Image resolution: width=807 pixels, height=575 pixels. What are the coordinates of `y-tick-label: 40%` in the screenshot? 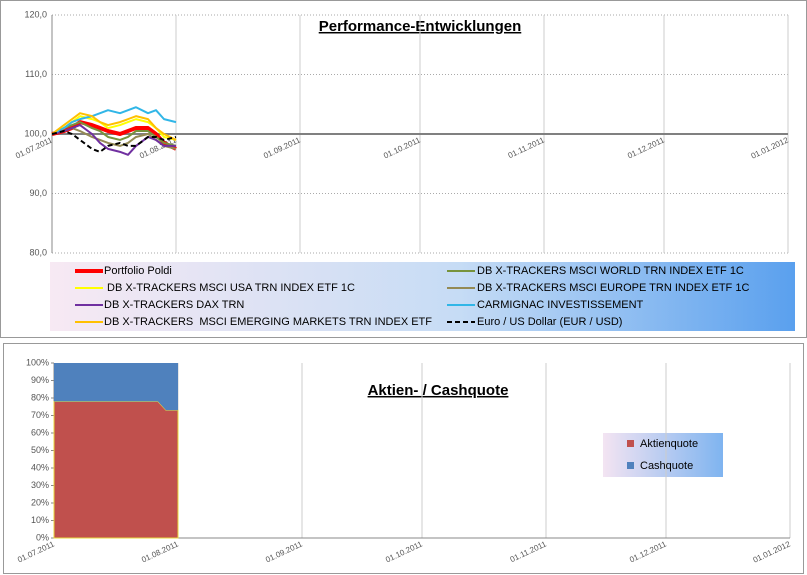 It's located at (40, 467).